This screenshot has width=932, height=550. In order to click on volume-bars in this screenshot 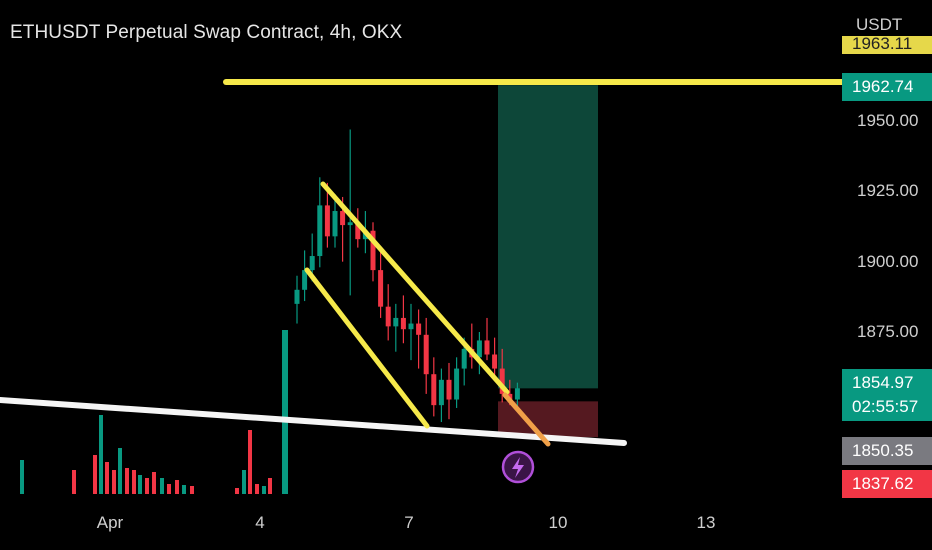, I will do `click(154, 412)`.